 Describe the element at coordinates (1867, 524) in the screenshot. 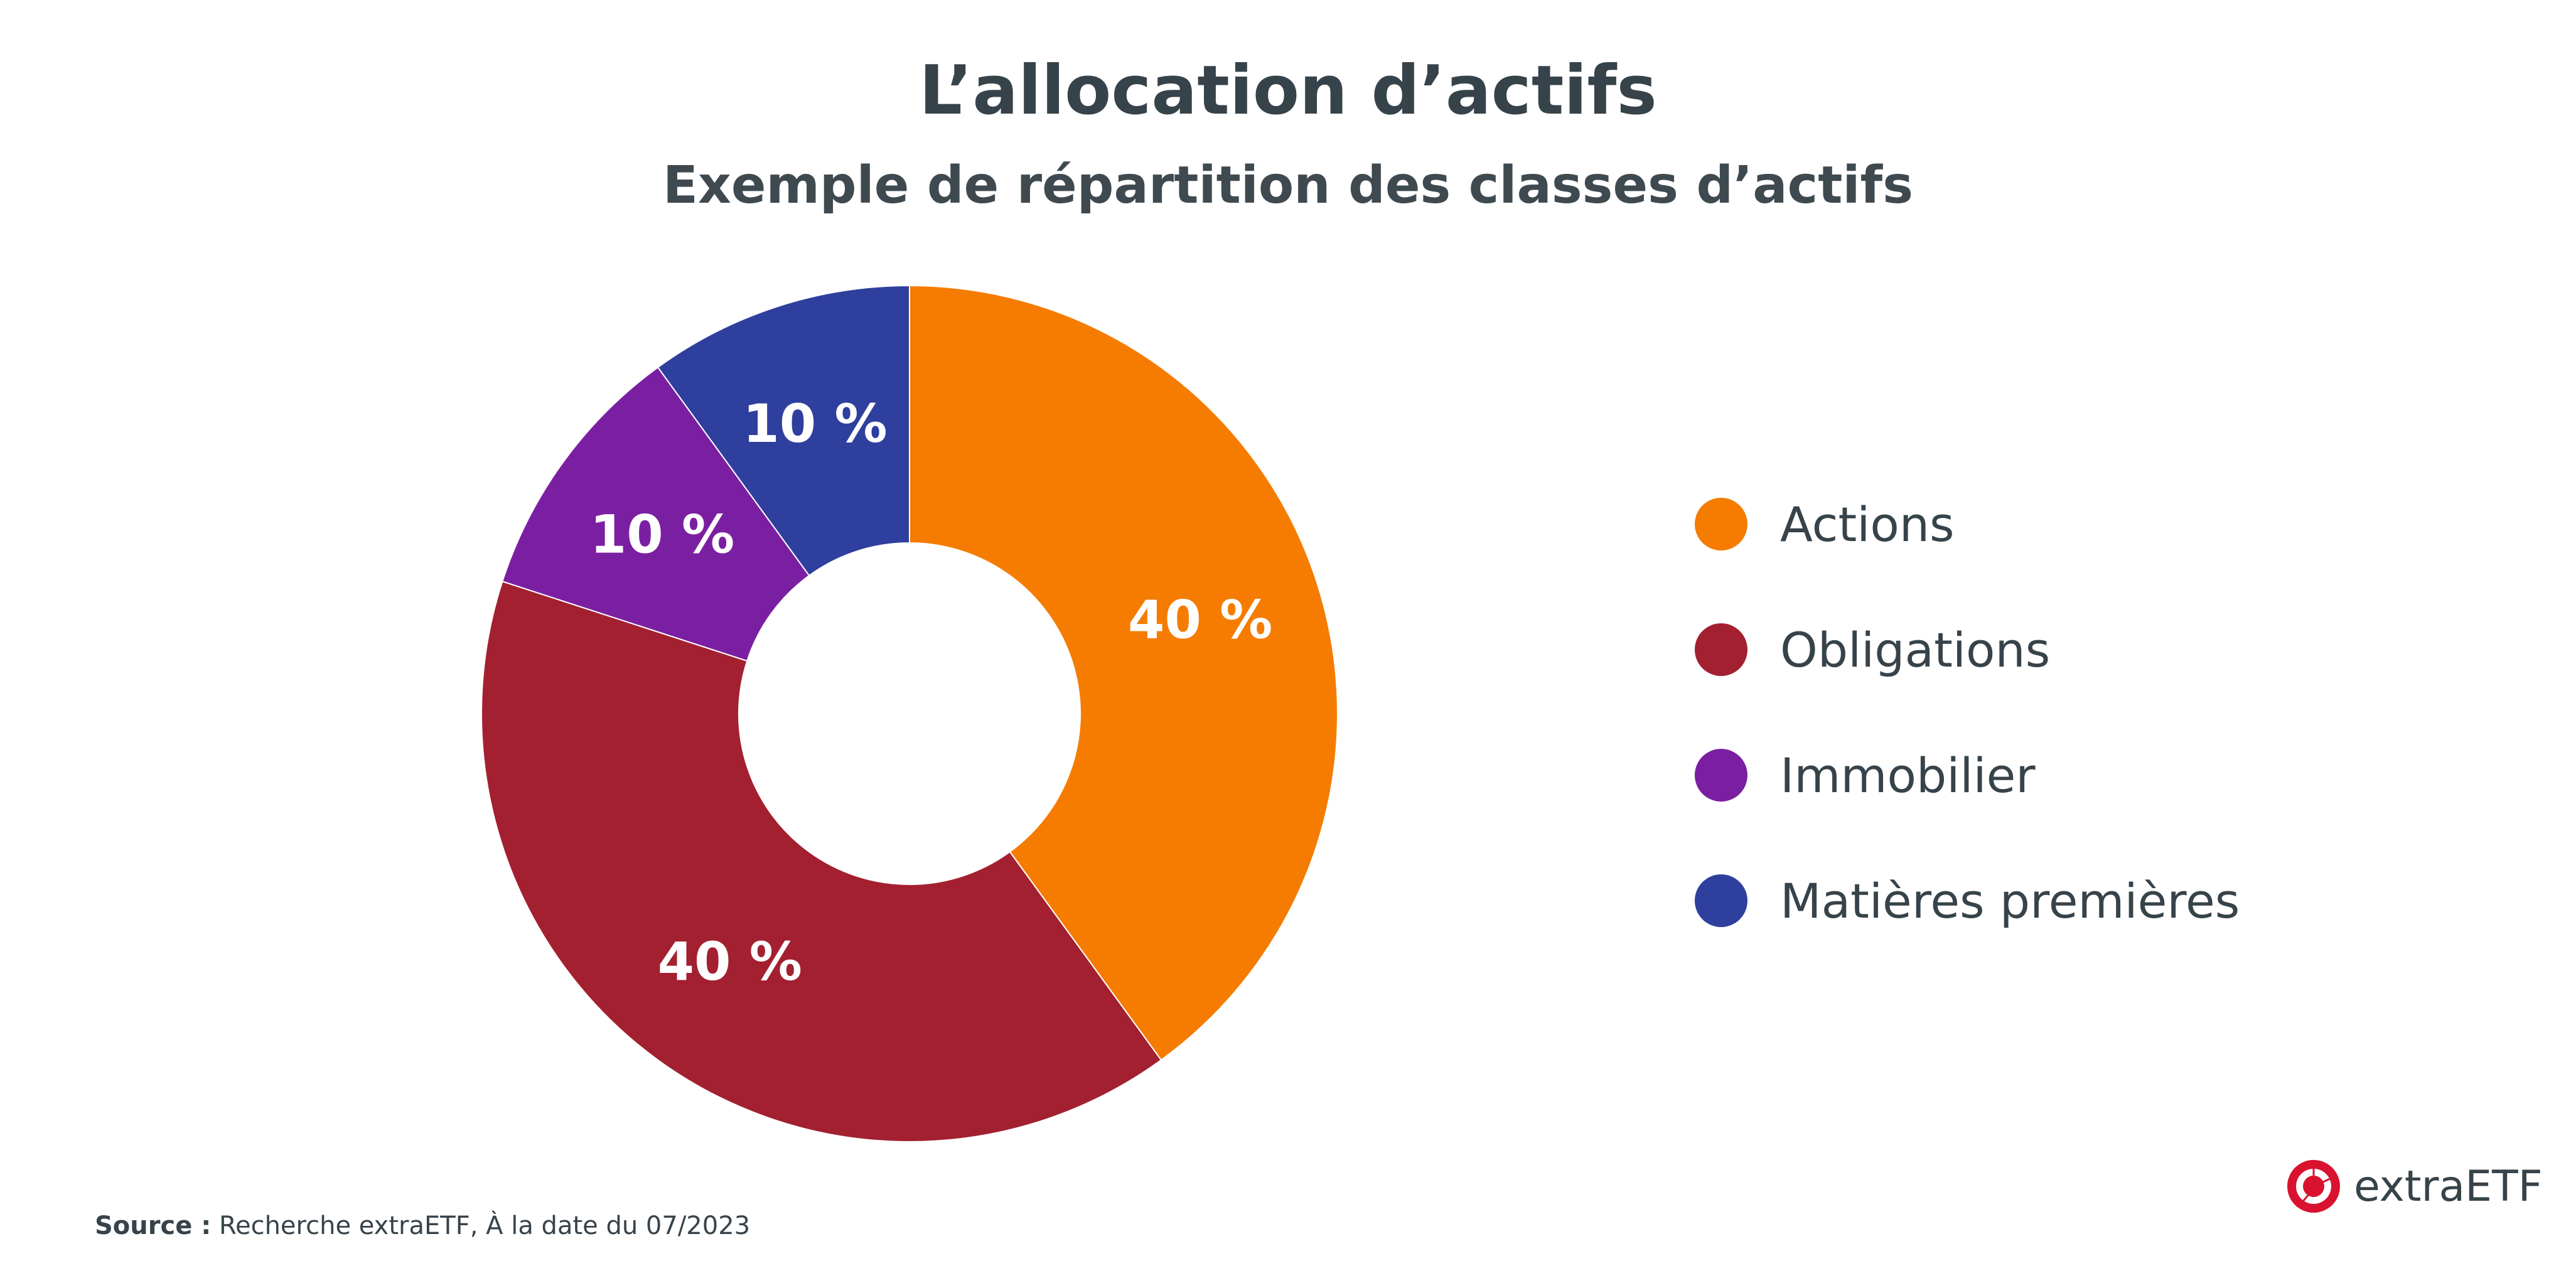

I see `legend-label: Actions` at that location.